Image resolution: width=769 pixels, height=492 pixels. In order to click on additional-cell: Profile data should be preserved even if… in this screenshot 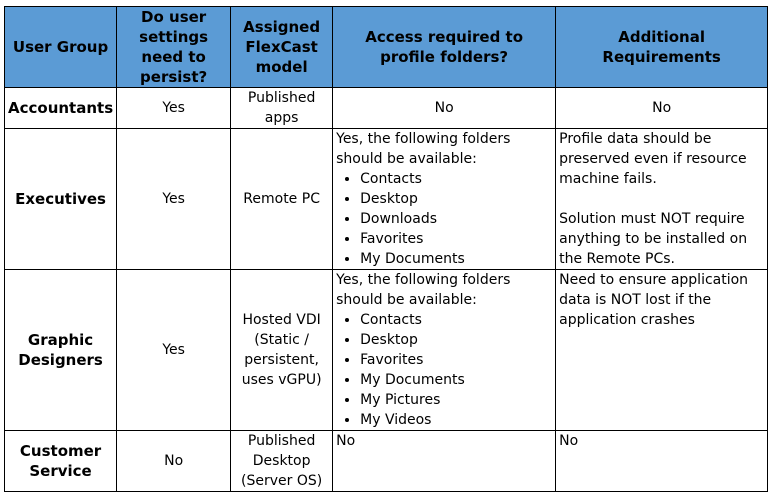, I will do `click(662, 199)`.